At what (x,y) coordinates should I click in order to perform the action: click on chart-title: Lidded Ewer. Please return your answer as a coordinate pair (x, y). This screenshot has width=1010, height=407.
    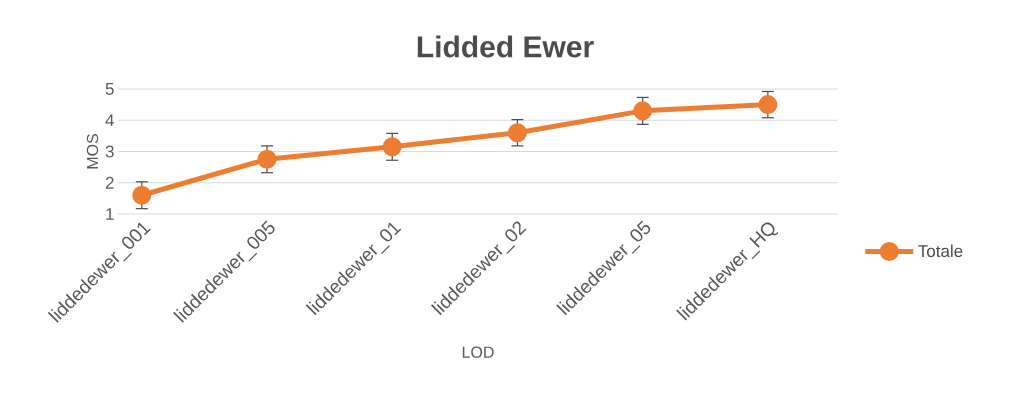
    Looking at the image, I should click on (505, 46).